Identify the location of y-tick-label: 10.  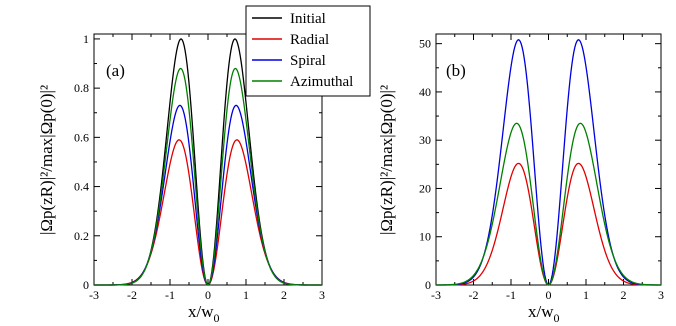
(425, 237).